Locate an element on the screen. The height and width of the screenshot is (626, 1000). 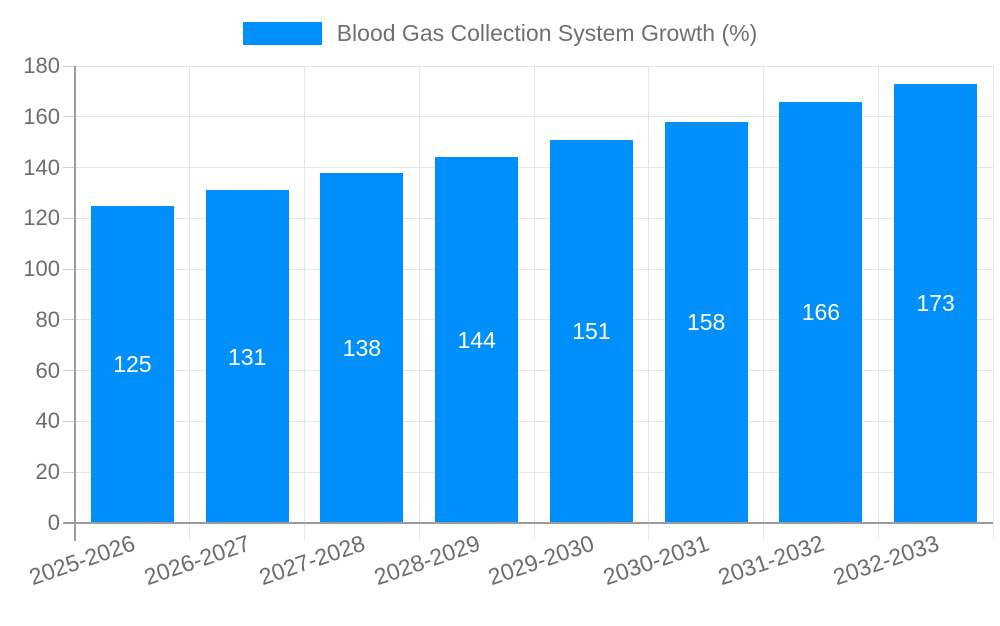
bar-value-label: 151 is located at coordinates (591, 331).